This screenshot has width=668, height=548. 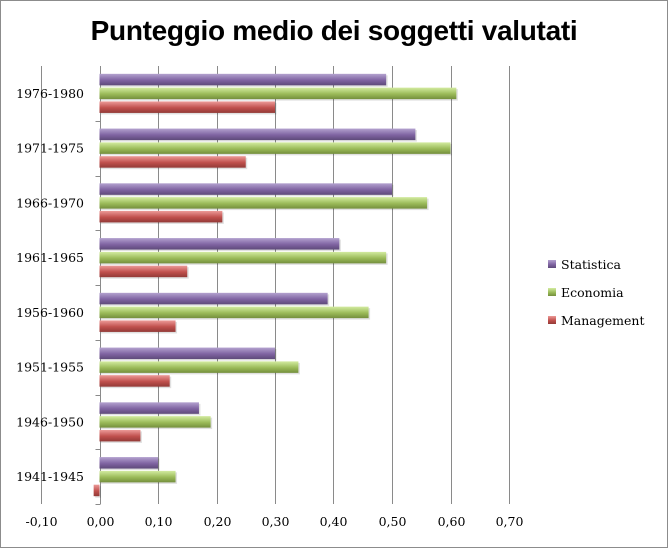 What do you see at coordinates (552, 320) in the screenshot?
I see `legend-swatch-management` at bounding box center [552, 320].